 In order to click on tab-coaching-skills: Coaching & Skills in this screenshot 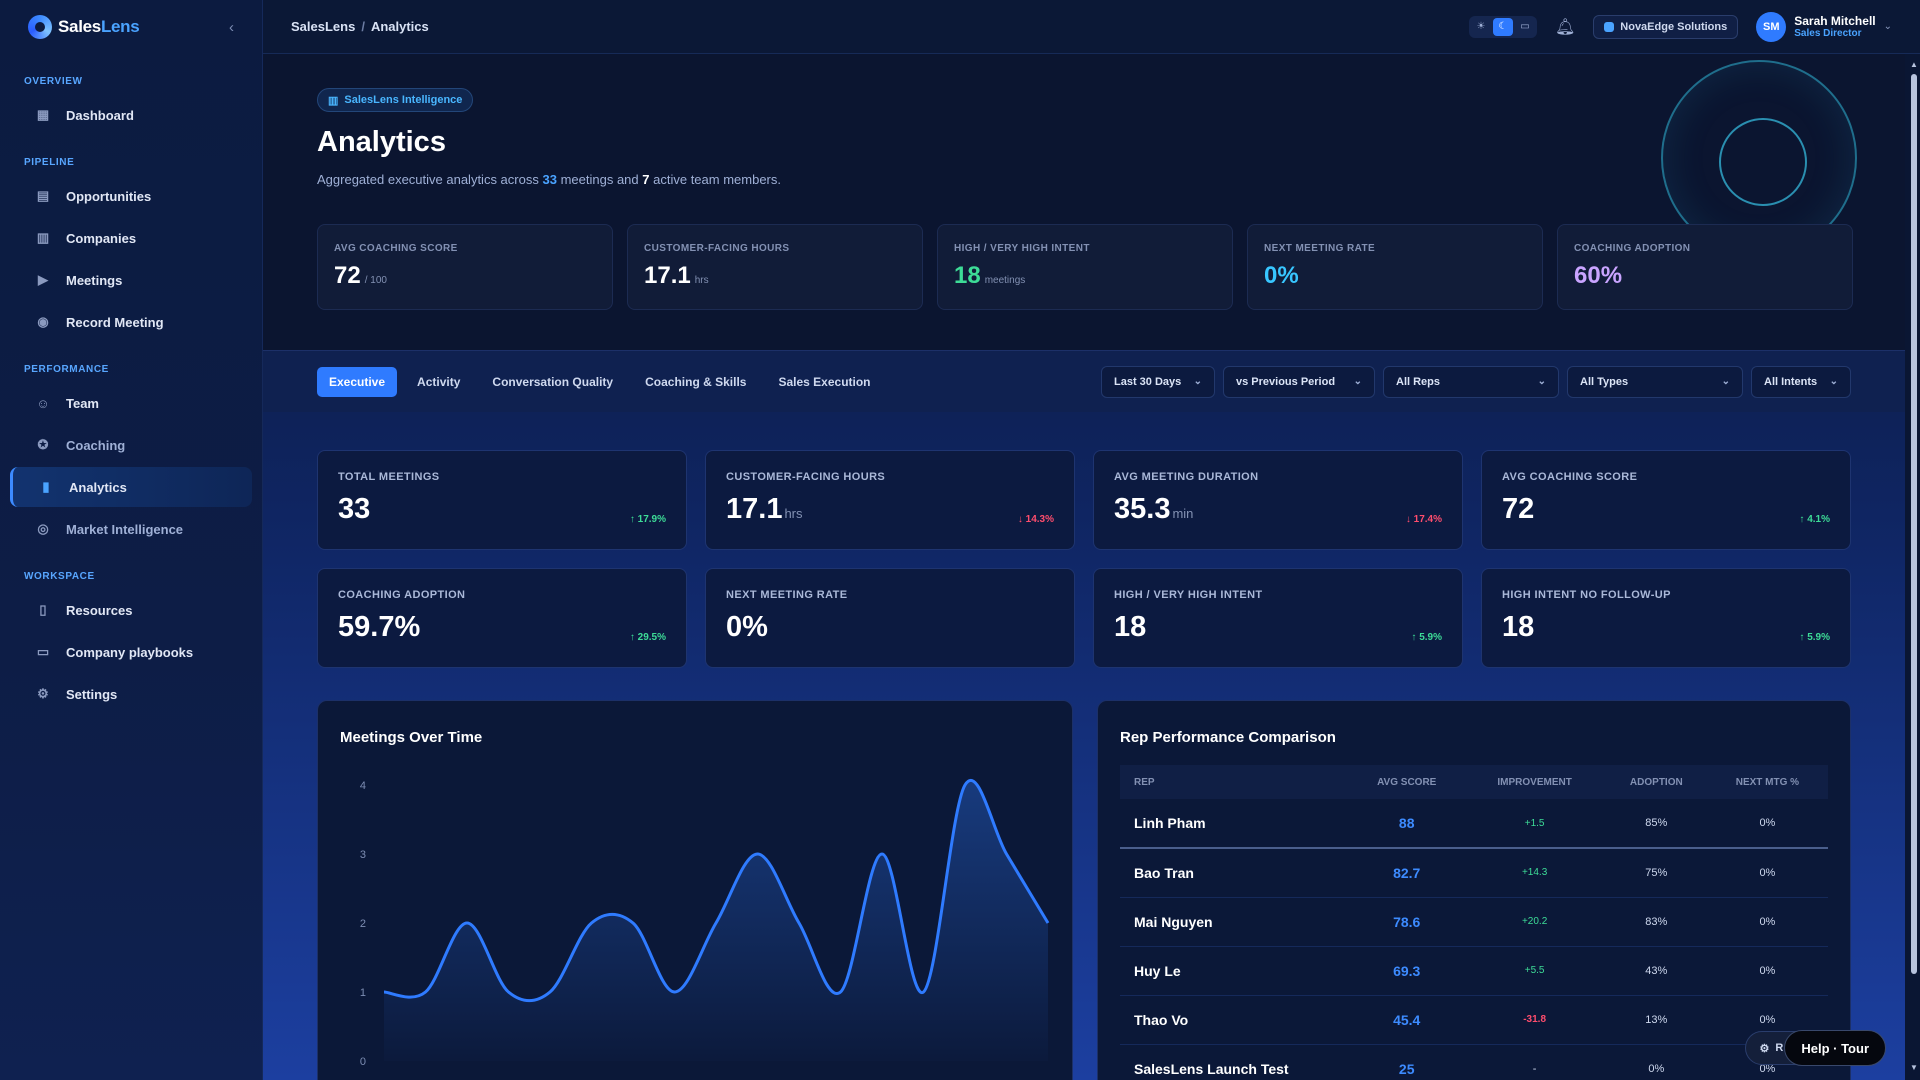, I will do `click(696, 381)`.